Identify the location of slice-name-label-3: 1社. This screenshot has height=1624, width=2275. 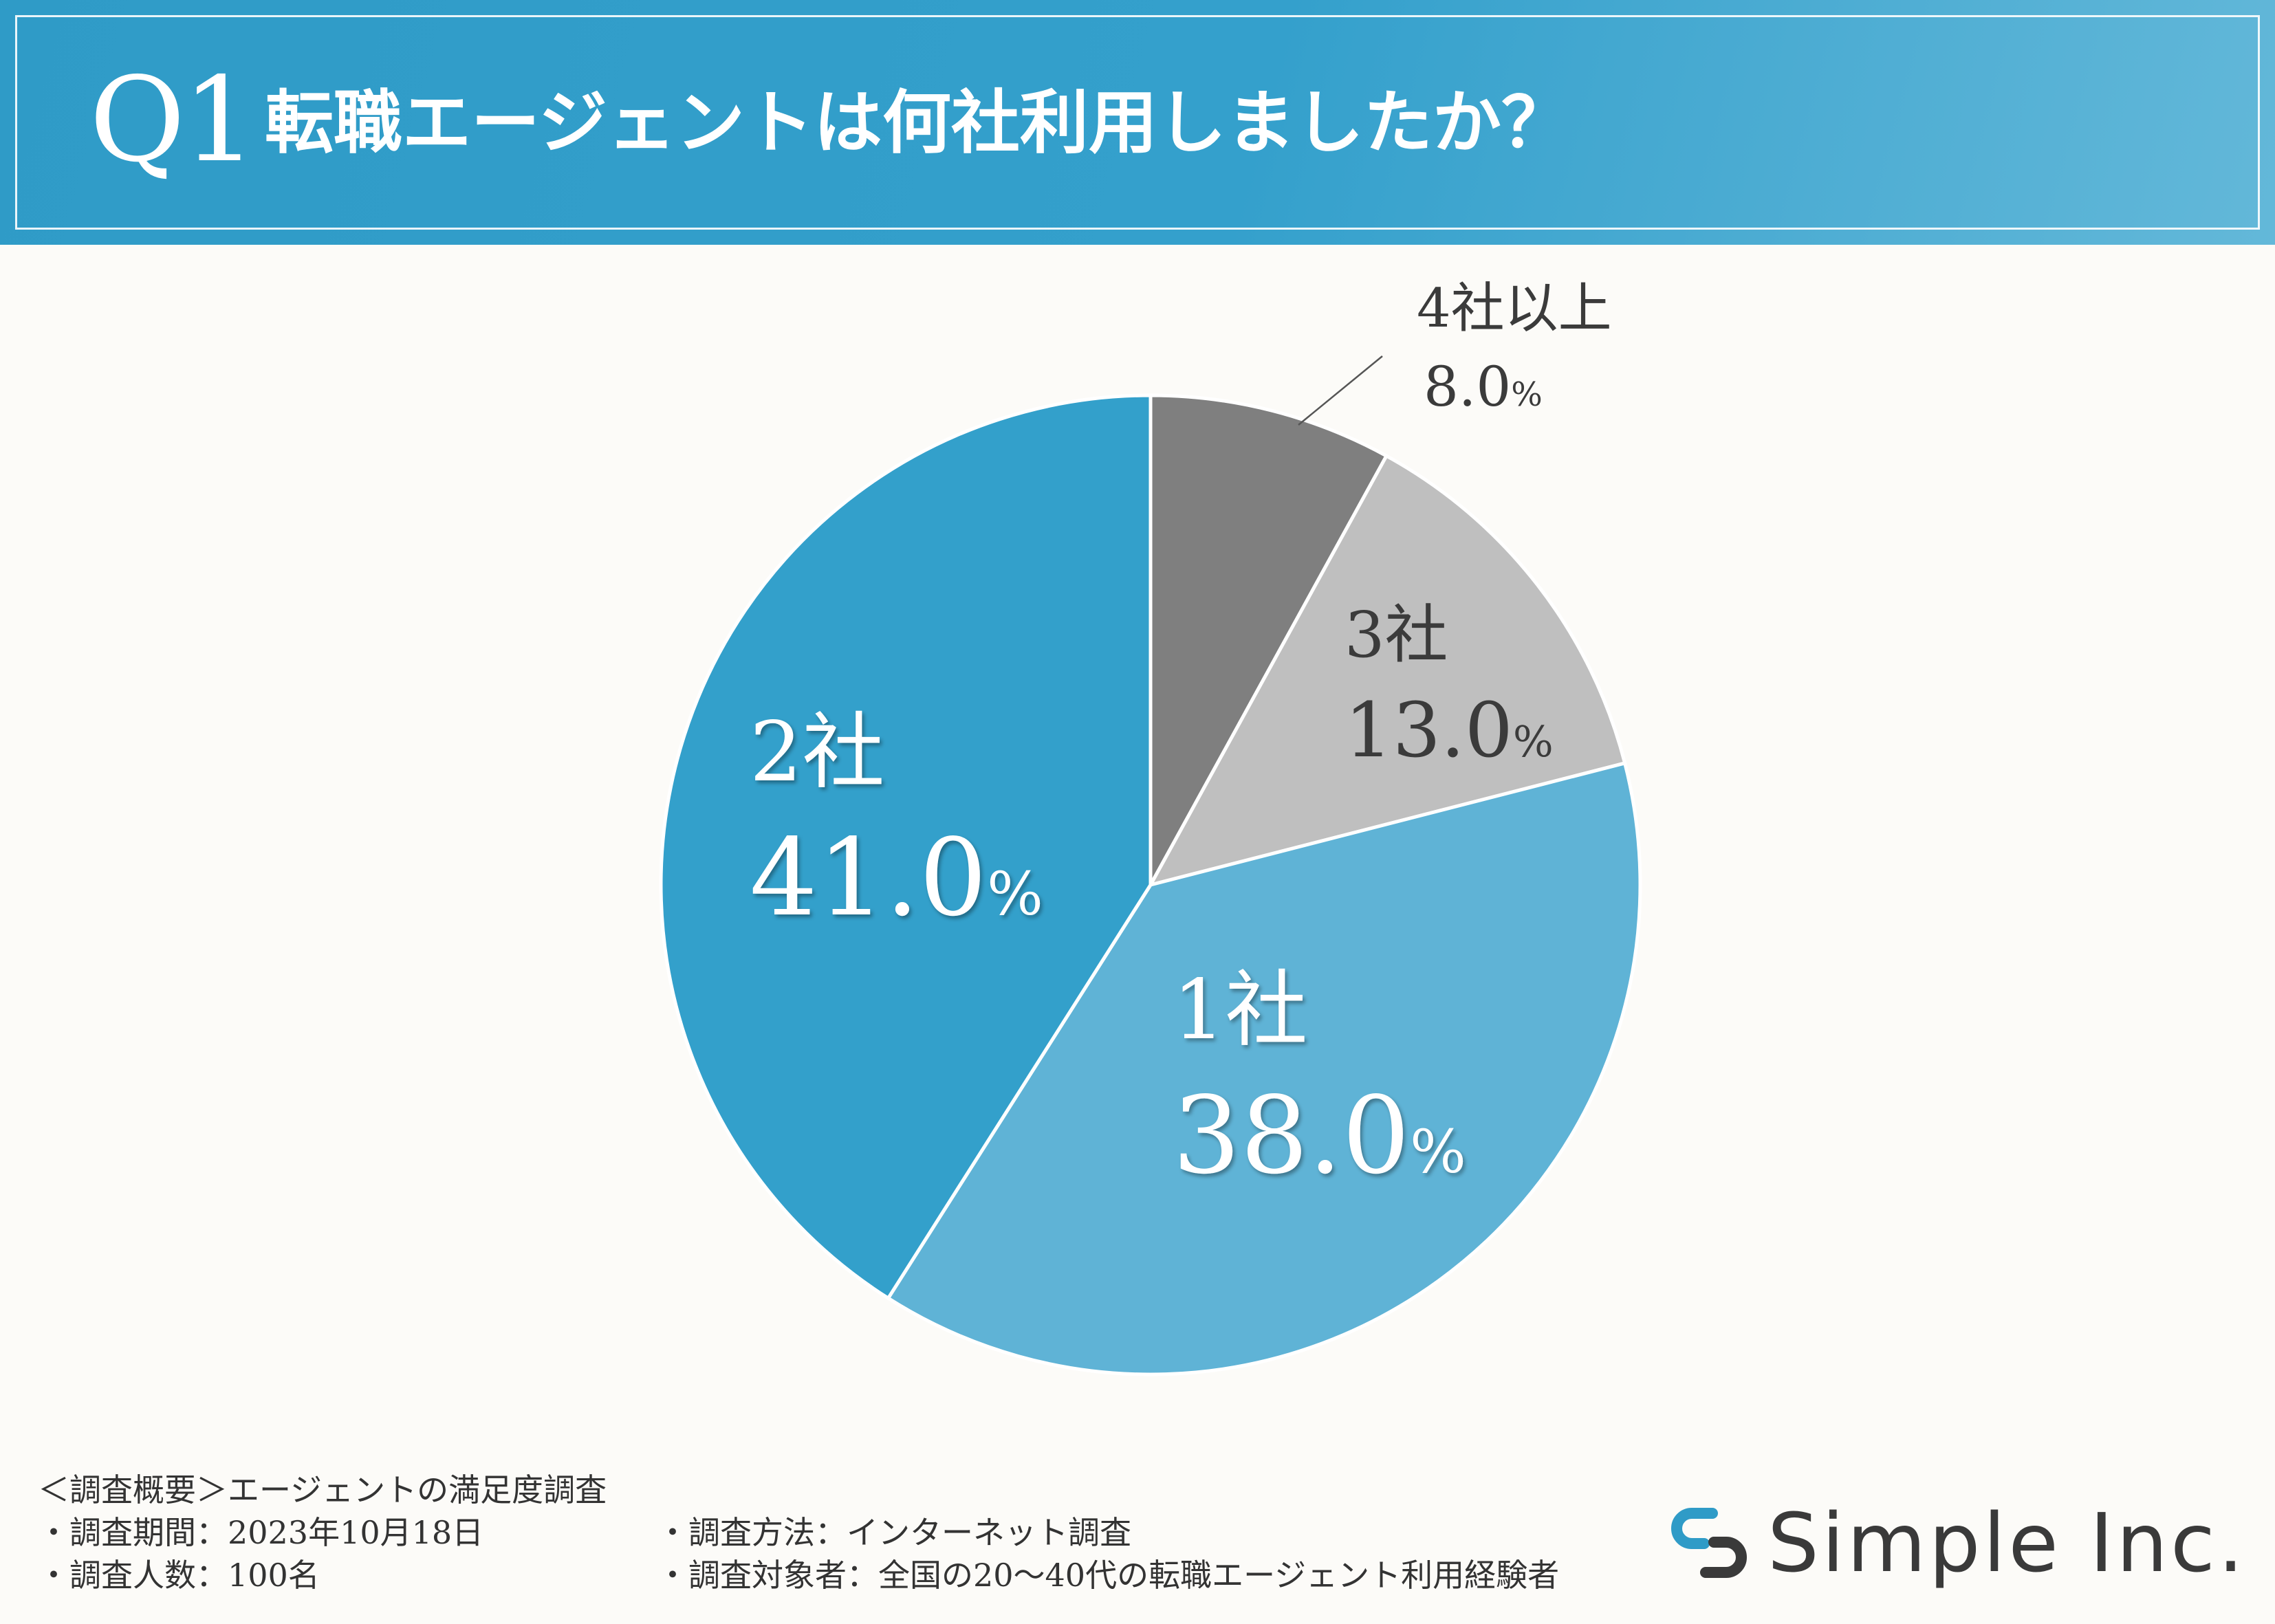
(1240, 1010).